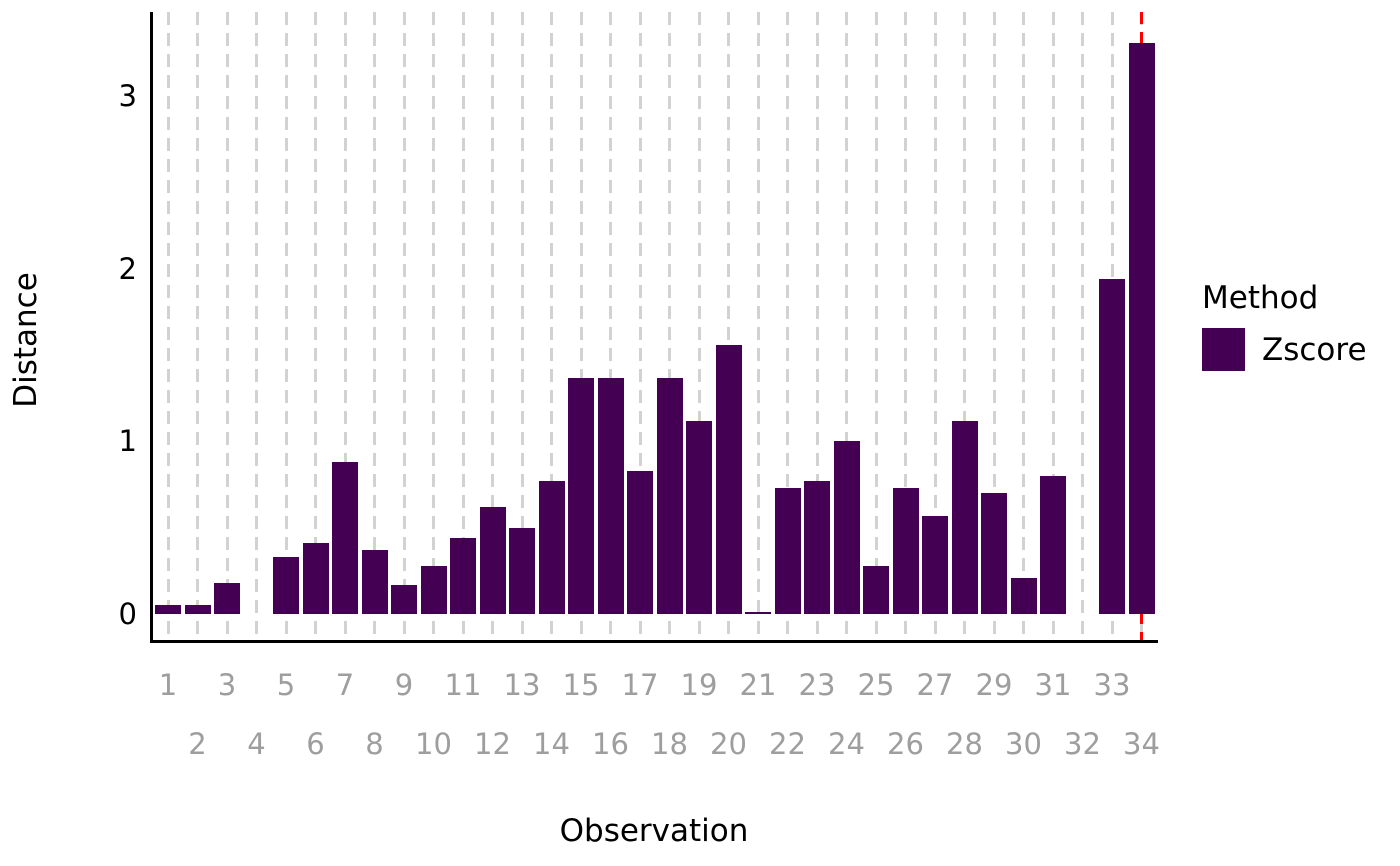 The width and height of the screenshot is (1400, 866). I want to click on x-tick-label: 22, so click(787, 744).